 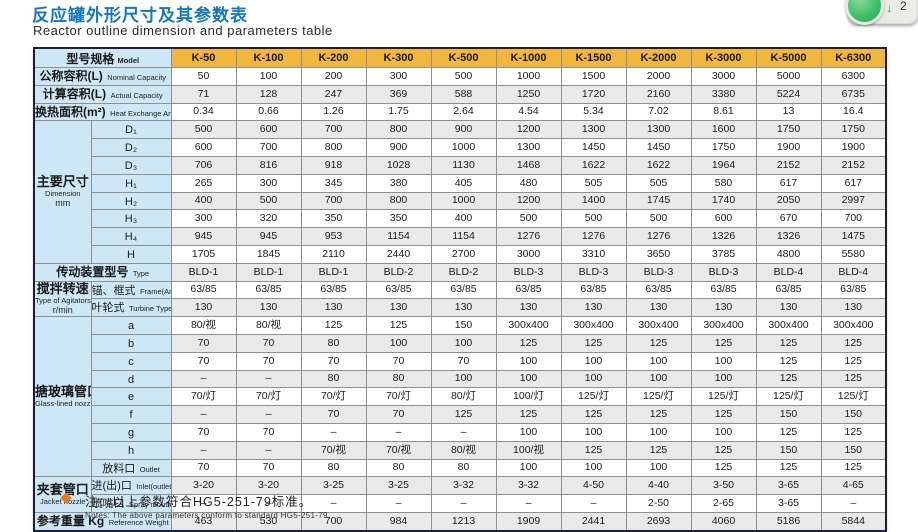 I want to click on data-cell: 918, so click(x=333, y=165).